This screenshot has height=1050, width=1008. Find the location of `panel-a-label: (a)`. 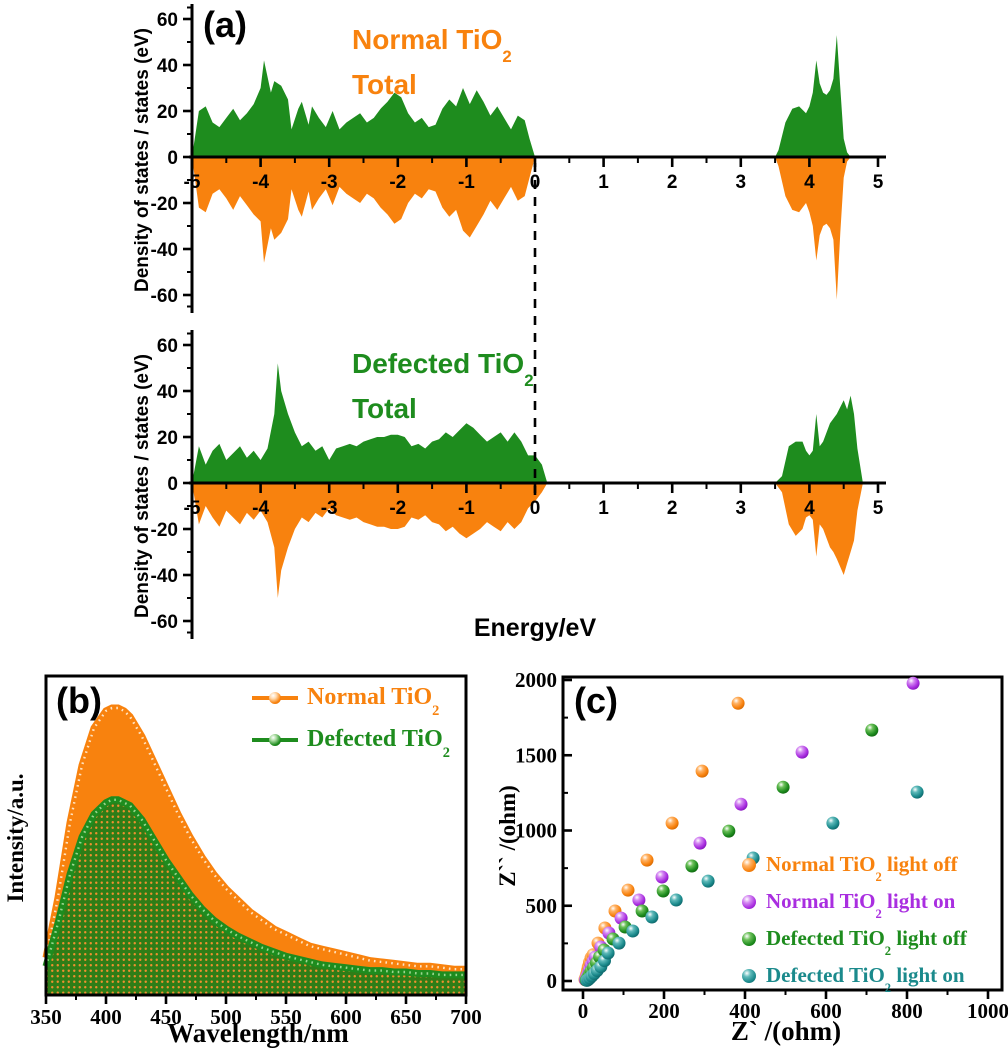

panel-a-label: (a) is located at coordinates (225, 24).